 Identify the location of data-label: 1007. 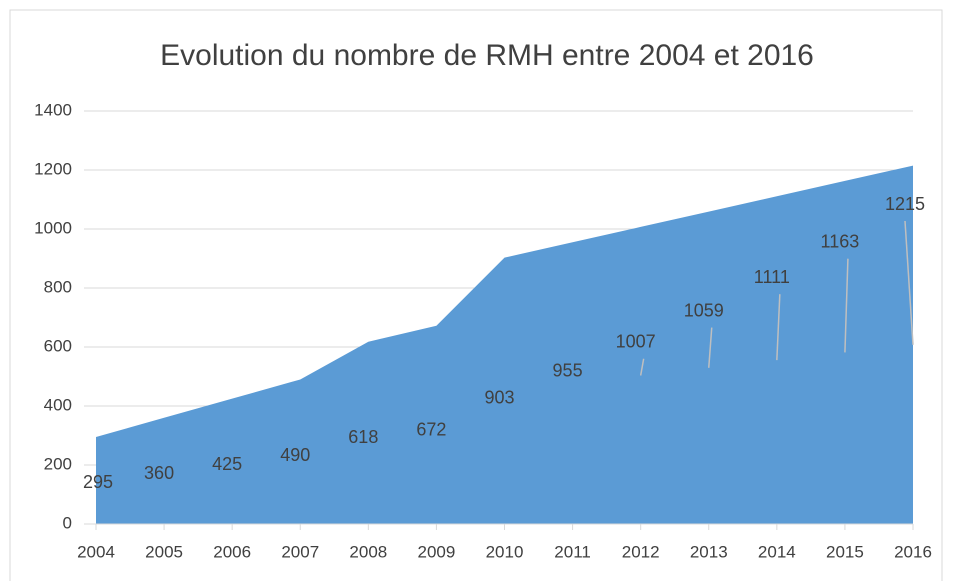
(636, 342).